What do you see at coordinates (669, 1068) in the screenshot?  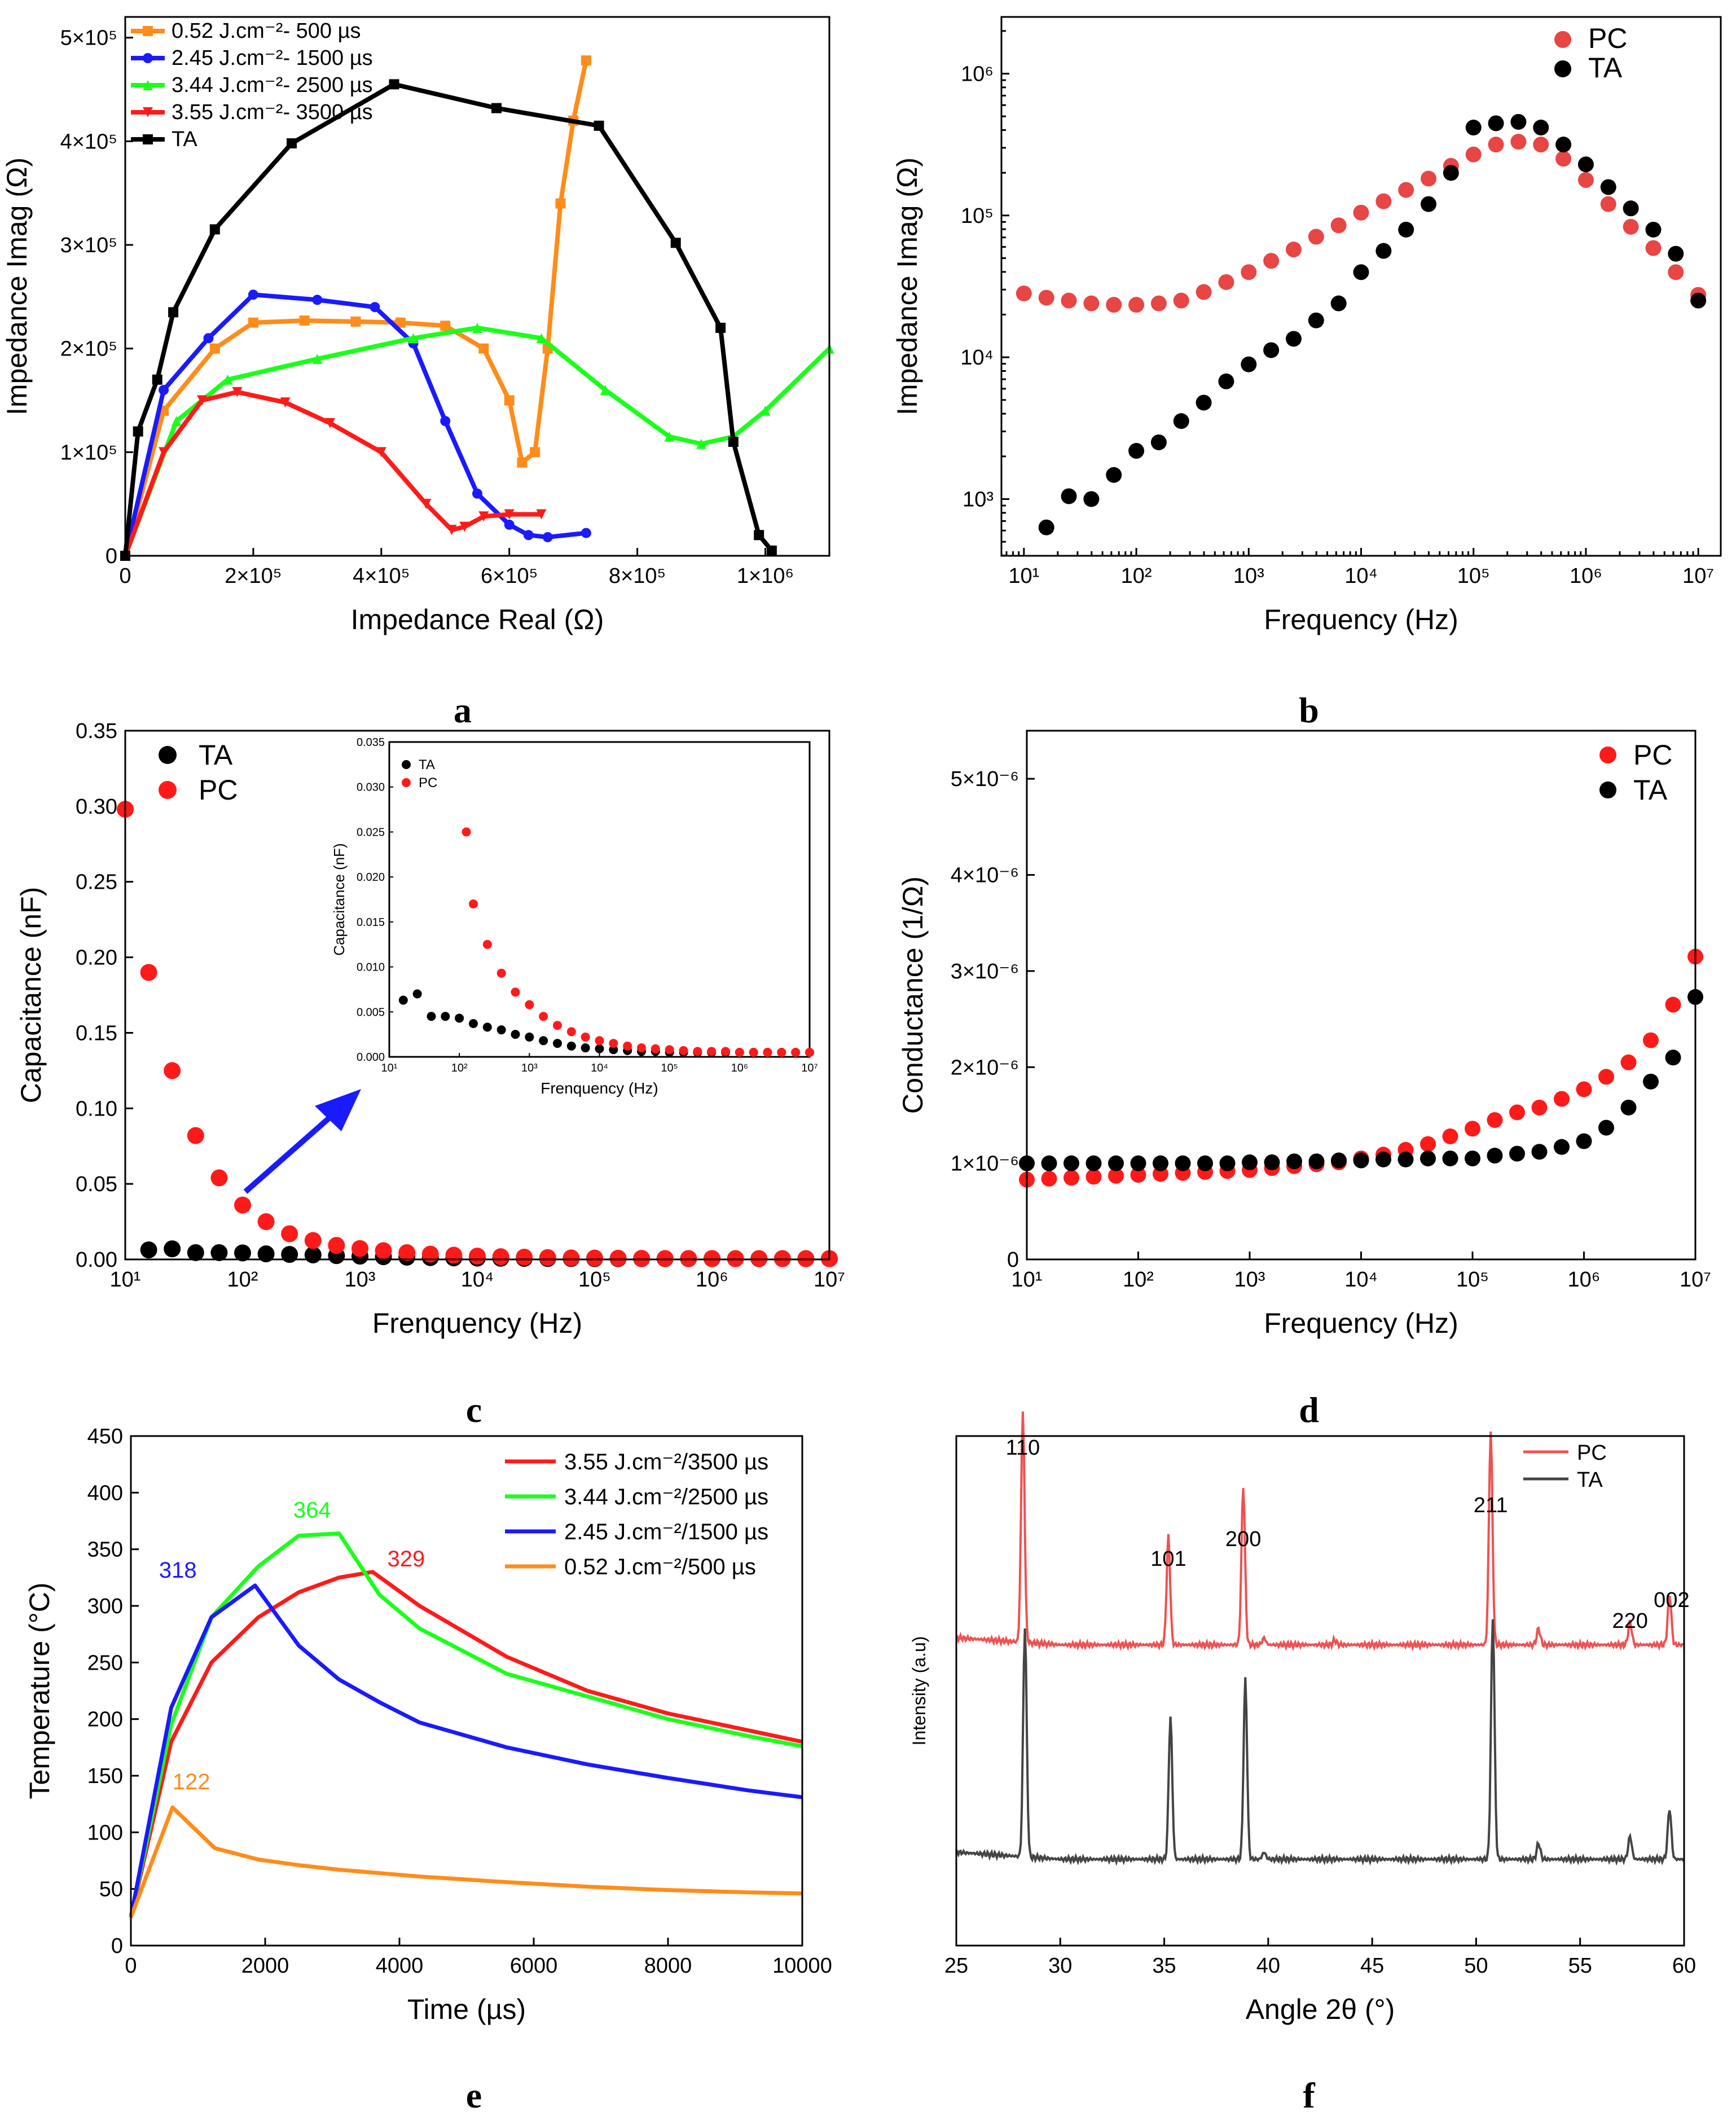 I see `panel-c-inset-x-tick-label: 10⁵` at bounding box center [669, 1068].